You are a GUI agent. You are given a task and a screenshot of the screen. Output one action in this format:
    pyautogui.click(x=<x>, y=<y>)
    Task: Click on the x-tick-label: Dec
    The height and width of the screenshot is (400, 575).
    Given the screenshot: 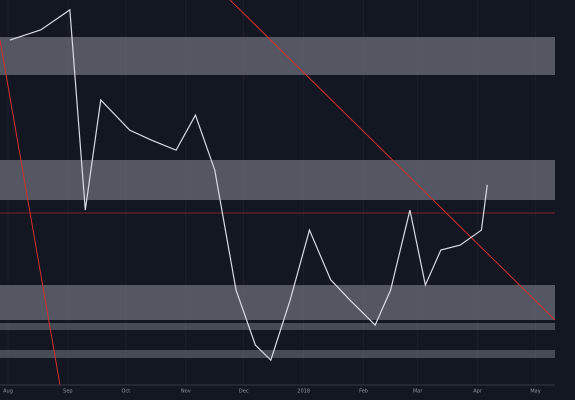 What is the action you would take?
    pyautogui.click(x=244, y=392)
    